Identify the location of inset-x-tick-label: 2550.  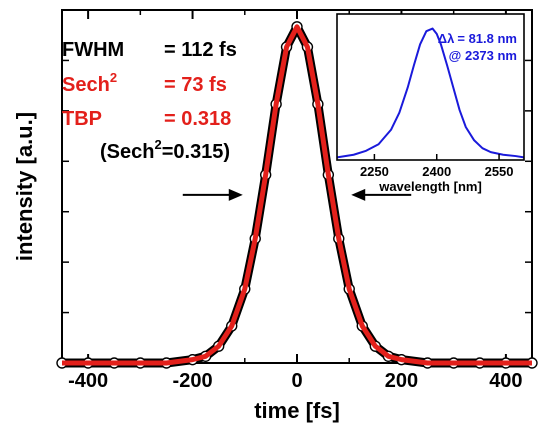
(499, 171).